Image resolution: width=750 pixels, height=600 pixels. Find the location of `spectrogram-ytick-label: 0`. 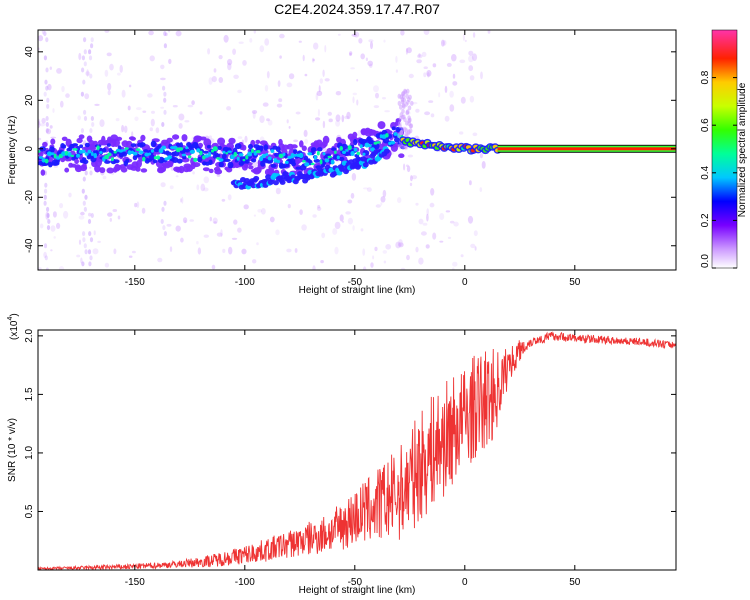

spectrogram-ytick-label: 0 is located at coordinates (29, 149).